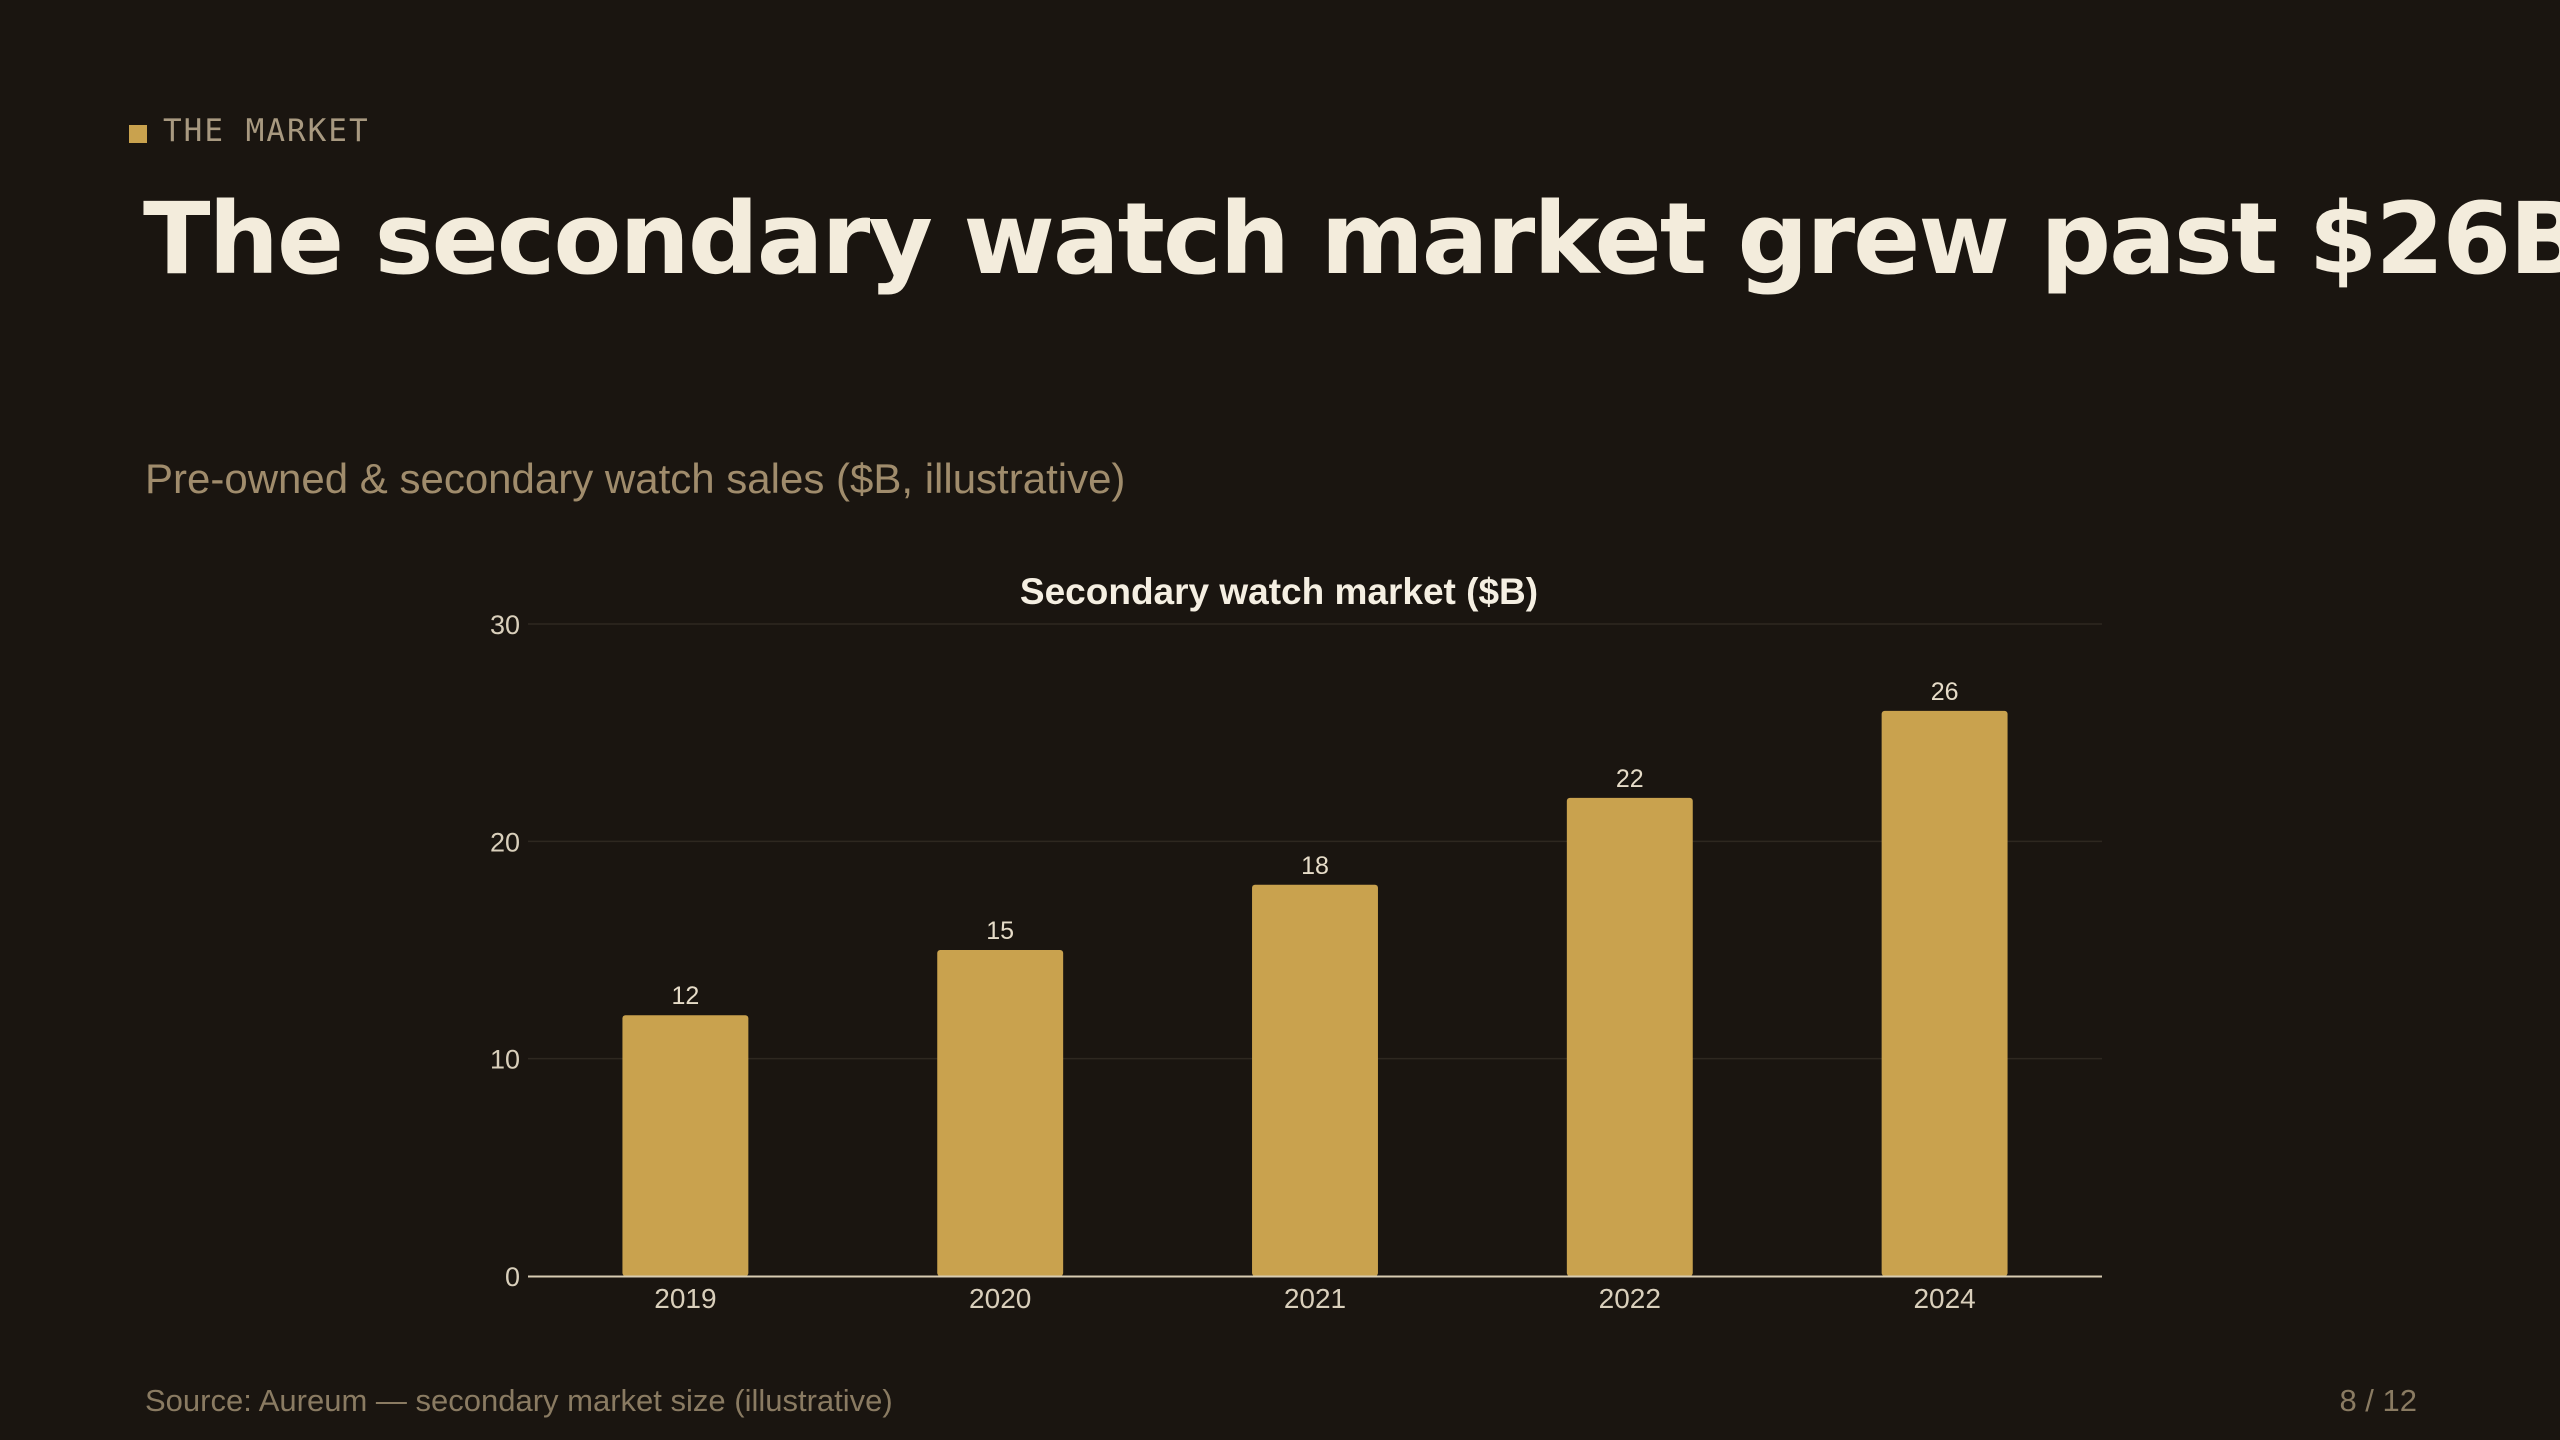  I want to click on x-axis-ticks: 2019 2020 2021 2022 2024, so click(1314, 1298).